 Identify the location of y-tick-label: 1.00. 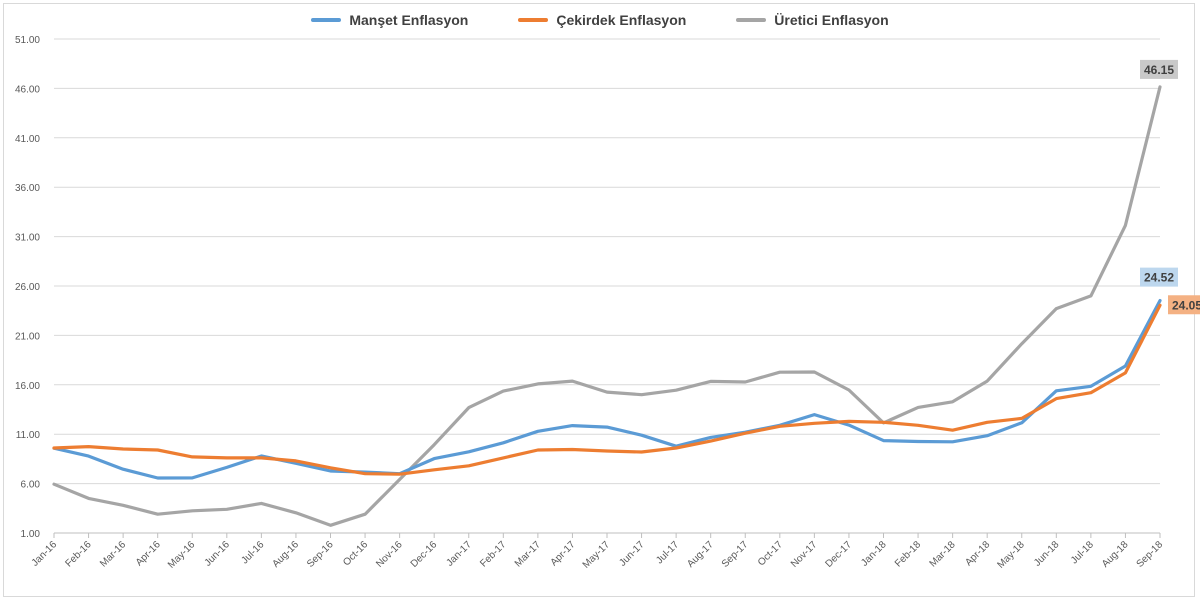
(31, 534).